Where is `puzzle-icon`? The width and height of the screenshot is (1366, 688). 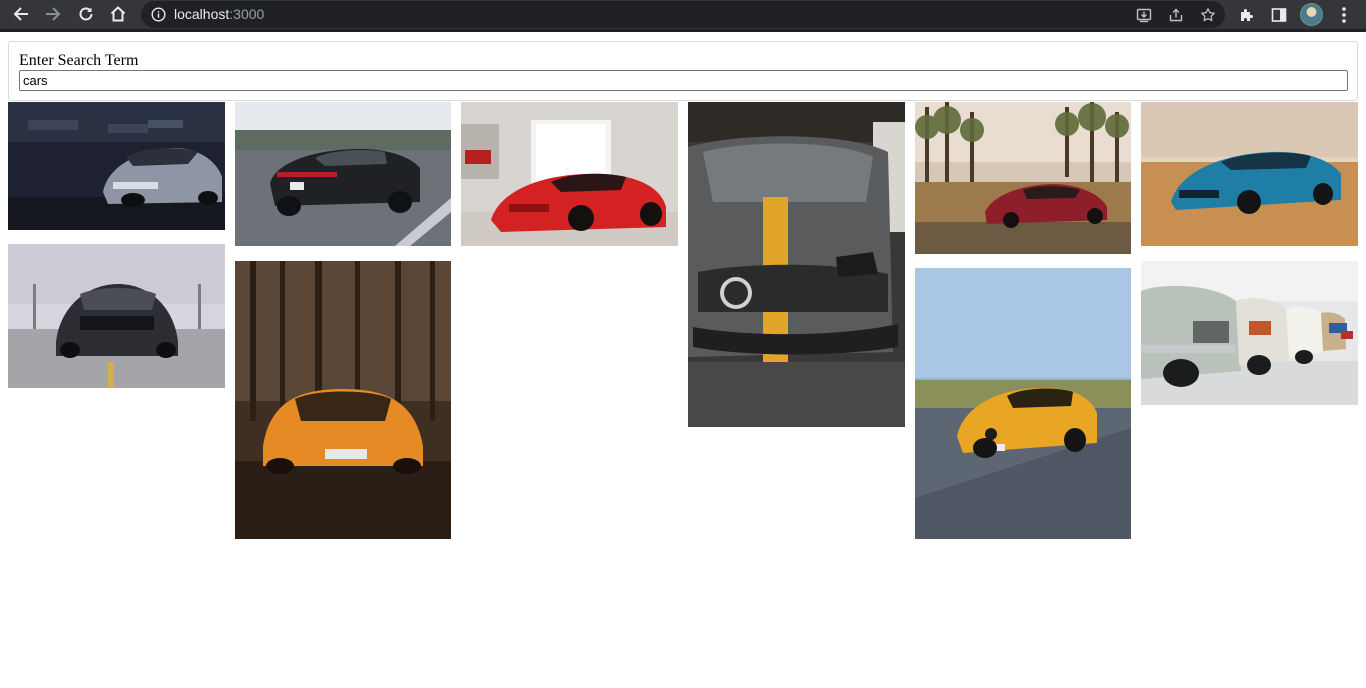
puzzle-icon is located at coordinates (1247, 15).